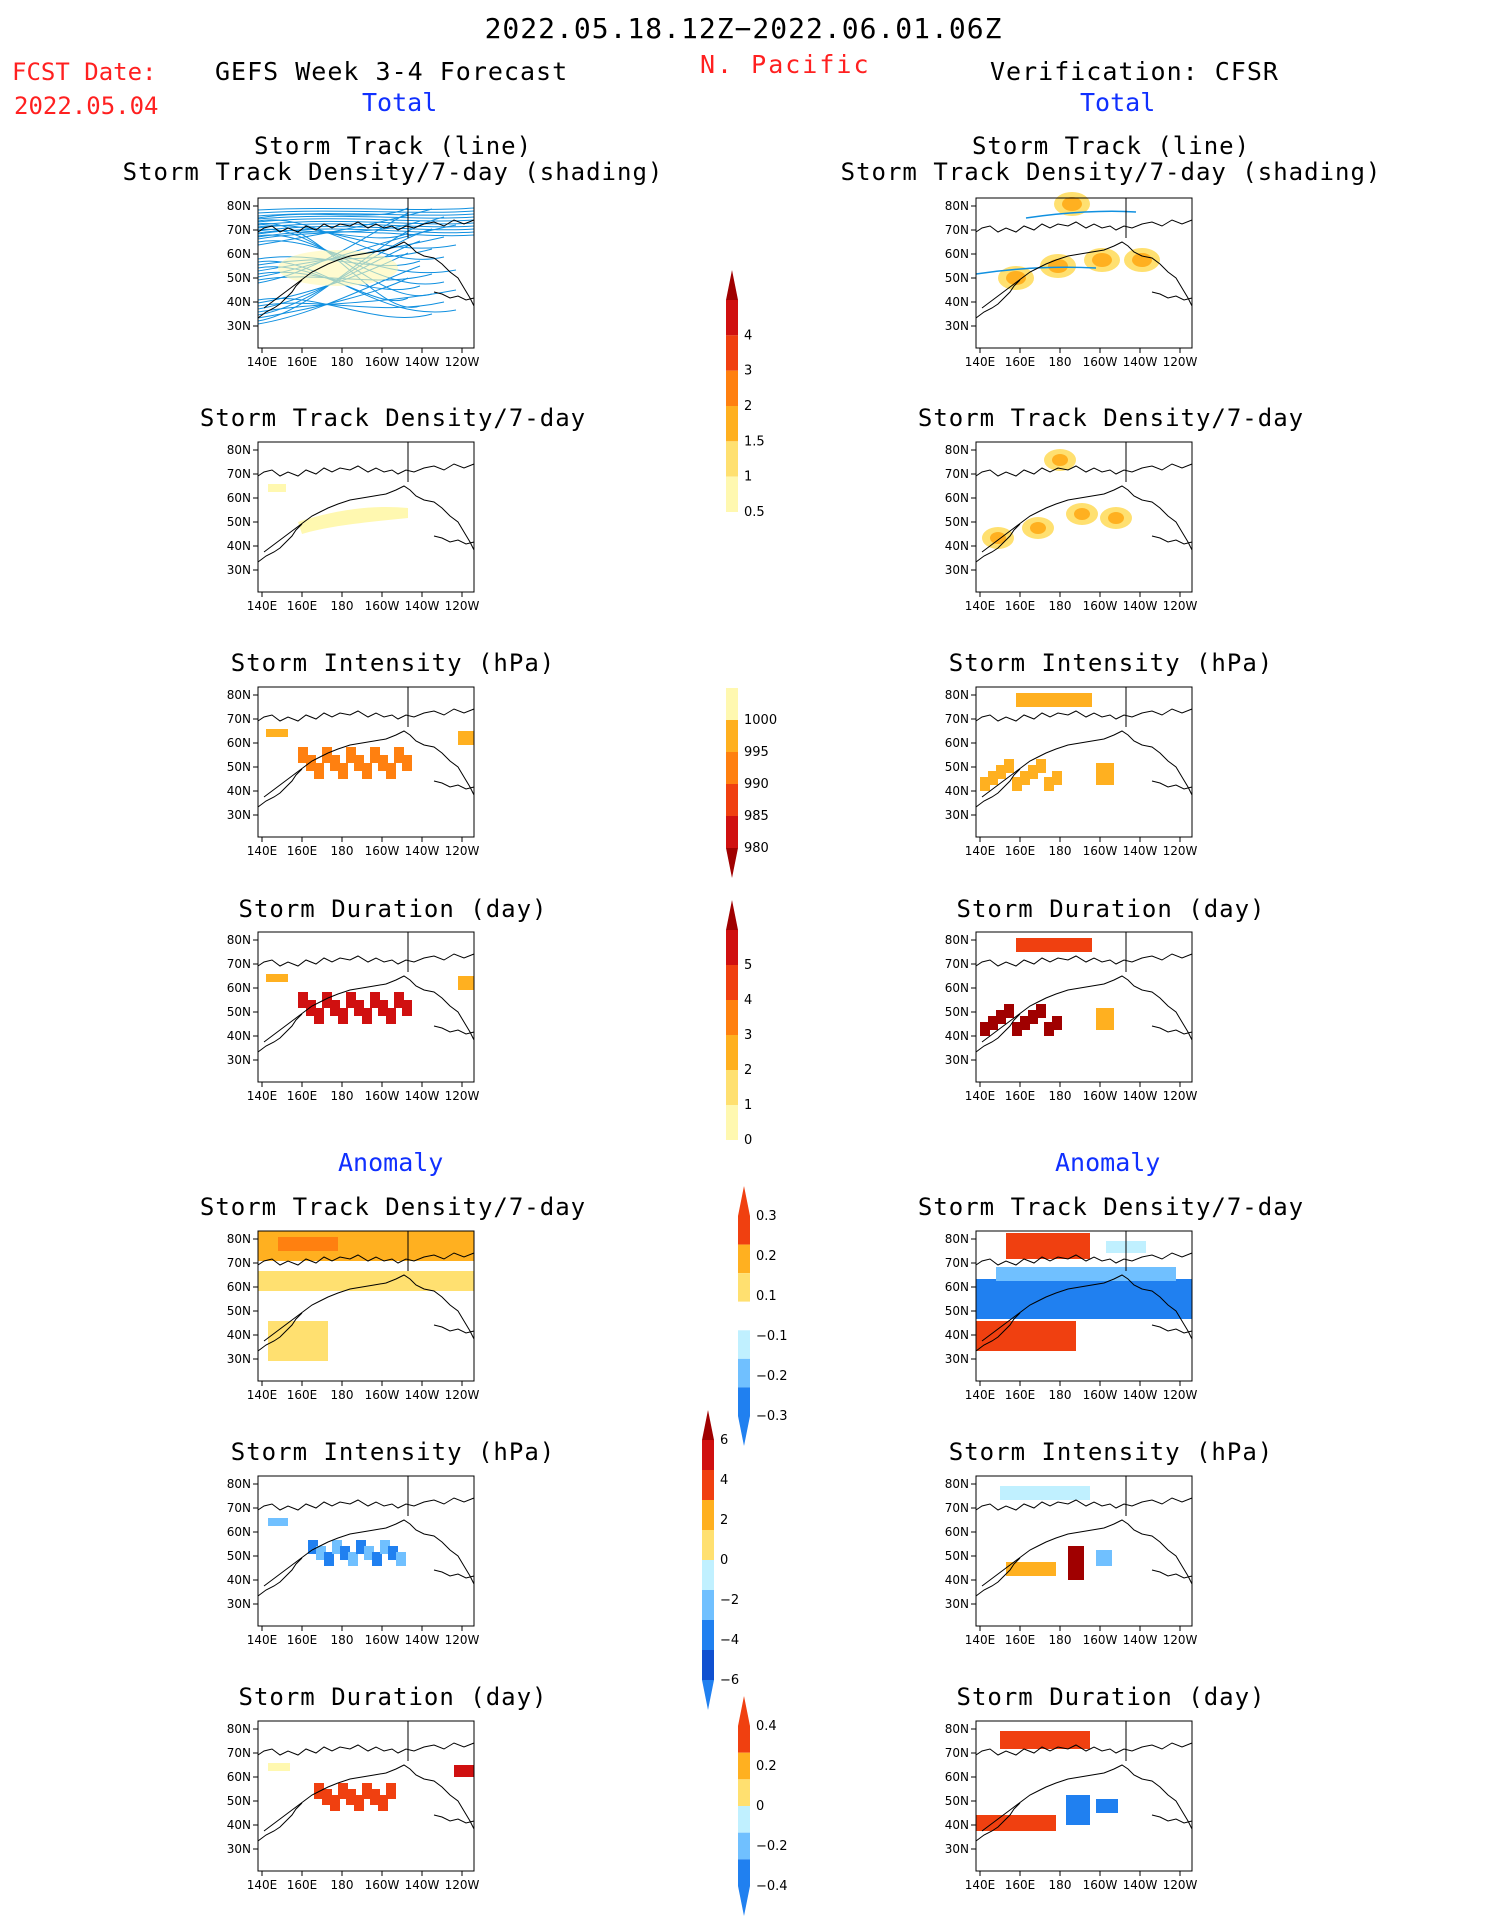  Describe the element at coordinates (1111, 1452) in the screenshot. I see `panel-title: Storm Intensity (hPa)` at that location.